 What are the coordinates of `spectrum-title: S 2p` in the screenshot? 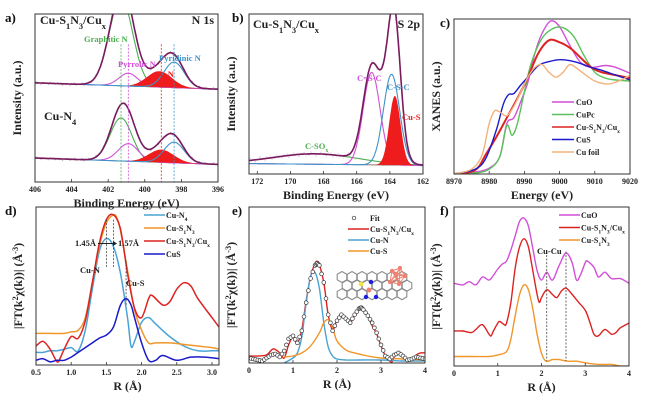 It's located at (409, 24).